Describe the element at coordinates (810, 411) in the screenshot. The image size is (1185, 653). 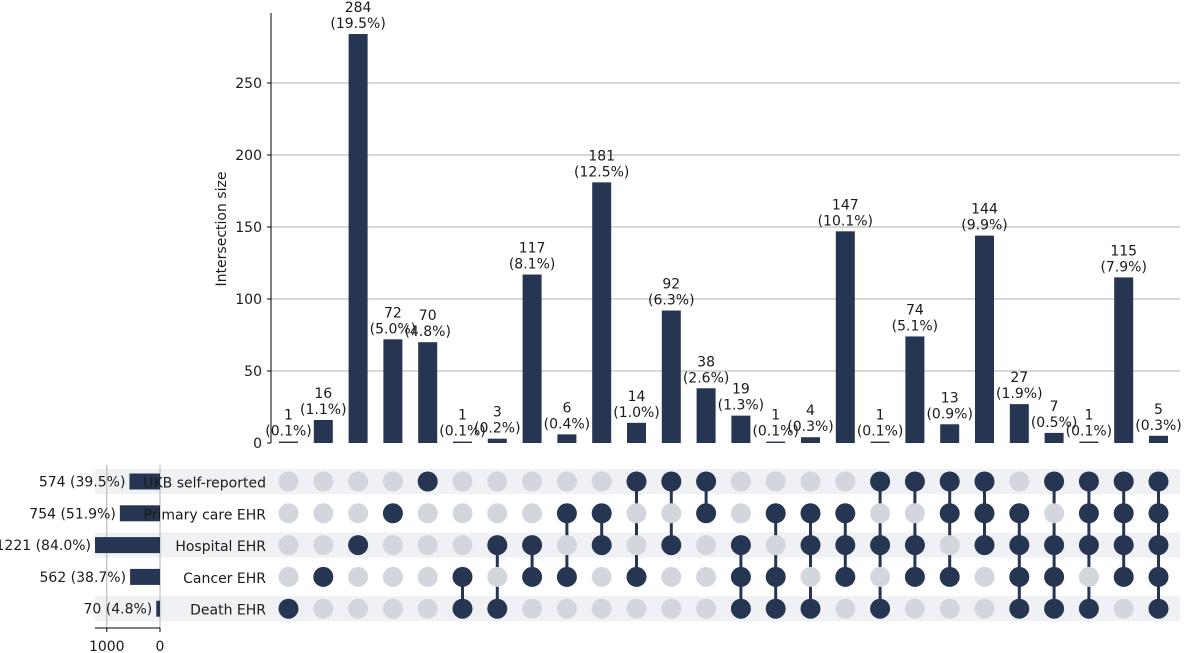
I see `bar-value-label: 4` at that location.